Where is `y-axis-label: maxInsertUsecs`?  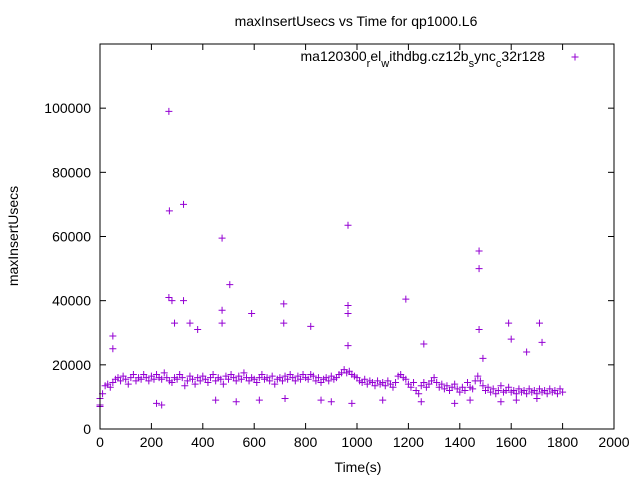 y-axis-label: maxInsertUsecs is located at coordinates (13, 236).